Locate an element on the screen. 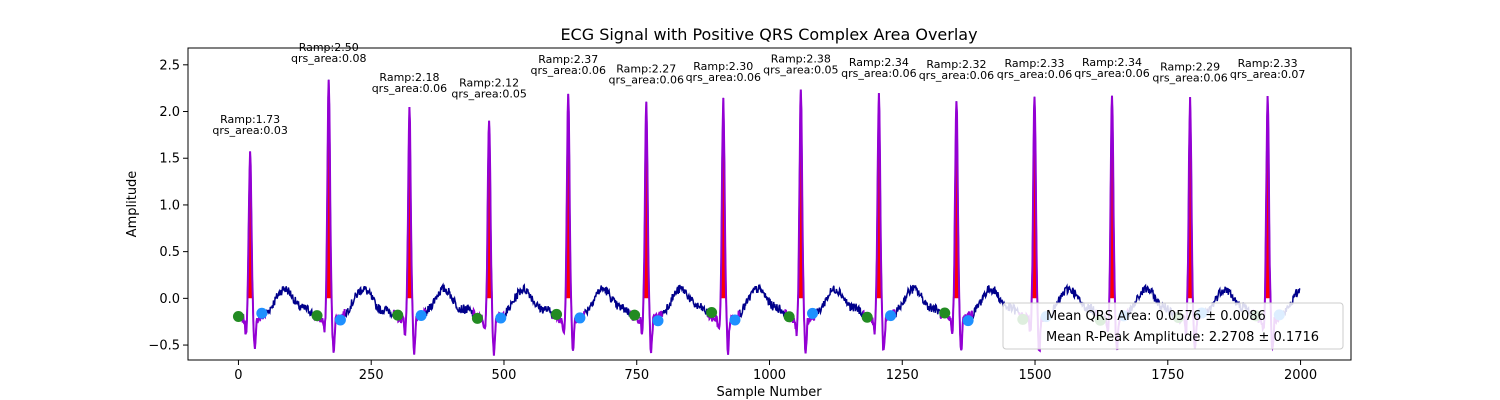 The image size is (1500, 400). ramp-annotation: Ramp:2.50 is located at coordinates (329, 47).